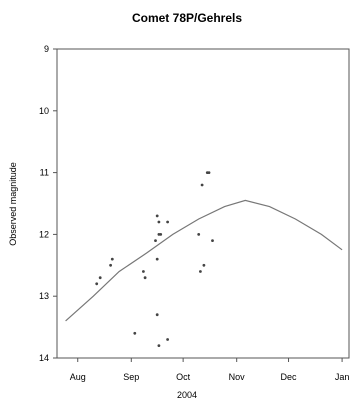  What do you see at coordinates (13, 204) in the screenshot?
I see `y-axis-label: Observed magnitude` at bounding box center [13, 204].